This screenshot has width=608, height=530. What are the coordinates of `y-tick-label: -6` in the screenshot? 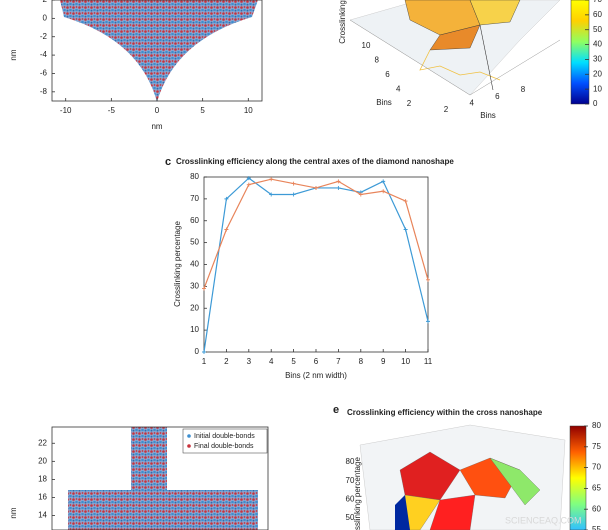 It's located at (44, 73).